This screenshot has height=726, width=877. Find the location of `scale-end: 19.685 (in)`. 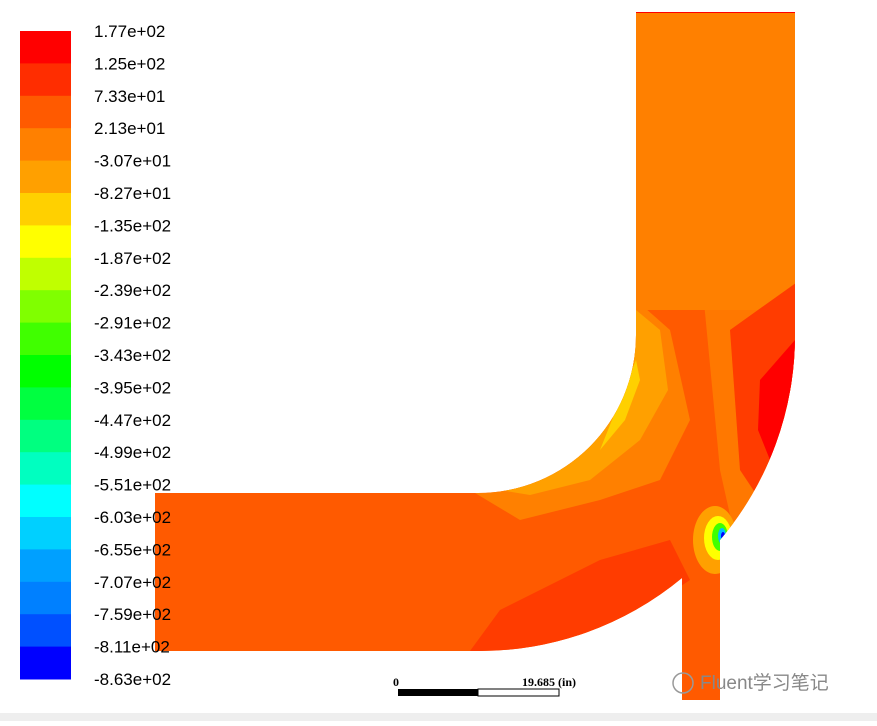

scale-end: 19.685 (in) is located at coordinates (549, 682).